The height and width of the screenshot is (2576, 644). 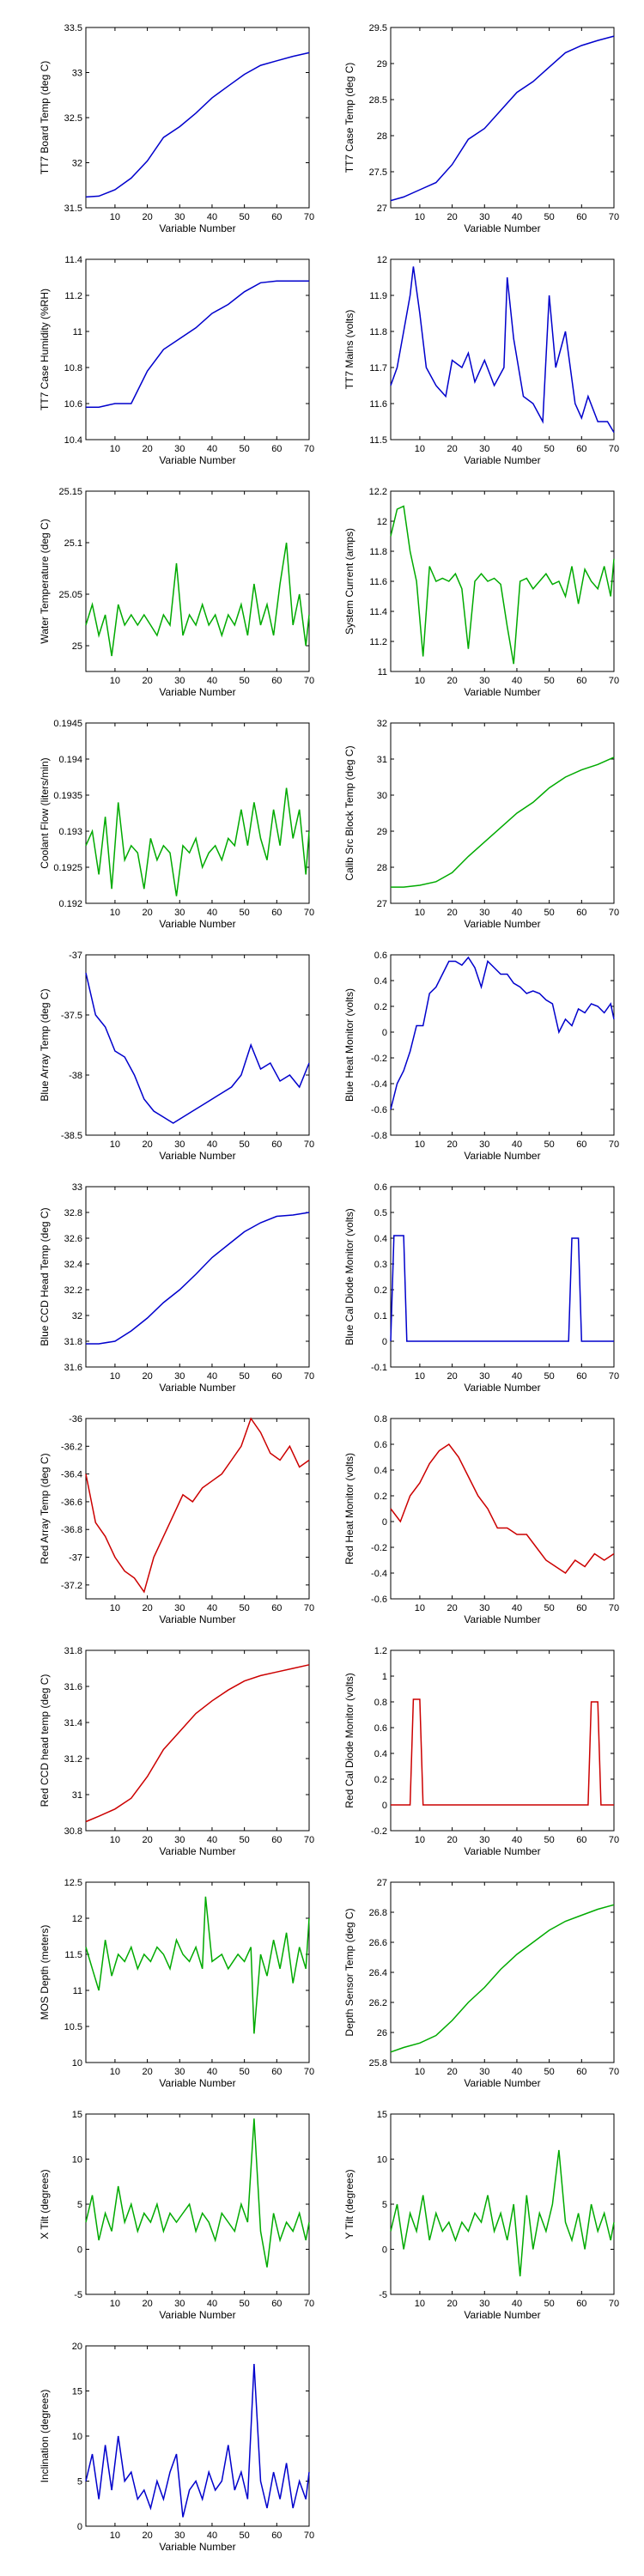 What do you see at coordinates (45, 118) in the screenshot?
I see `y-axis-label: TT7 Board Temp (deg C)` at bounding box center [45, 118].